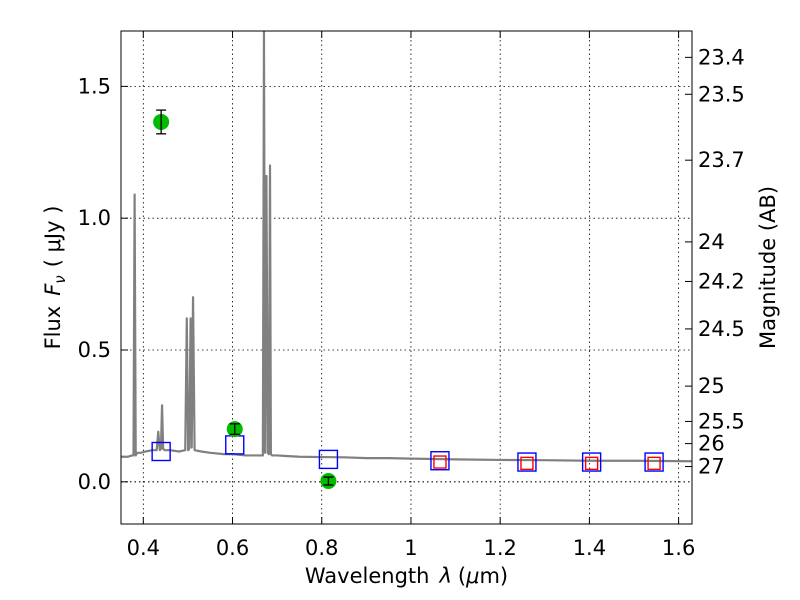 The width and height of the screenshot is (800, 600). What do you see at coordinates (721, 57) in the screenshot?
I see `y2-tick-label: 23.4` at bounding box center [721, 57].